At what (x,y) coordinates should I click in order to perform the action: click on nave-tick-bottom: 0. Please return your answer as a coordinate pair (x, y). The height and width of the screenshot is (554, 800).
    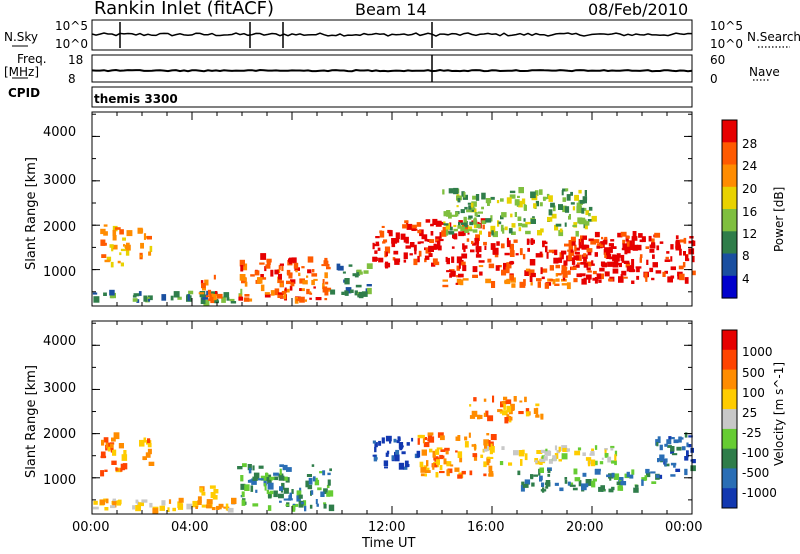
    Looking at the image, I should click on (714, 79).